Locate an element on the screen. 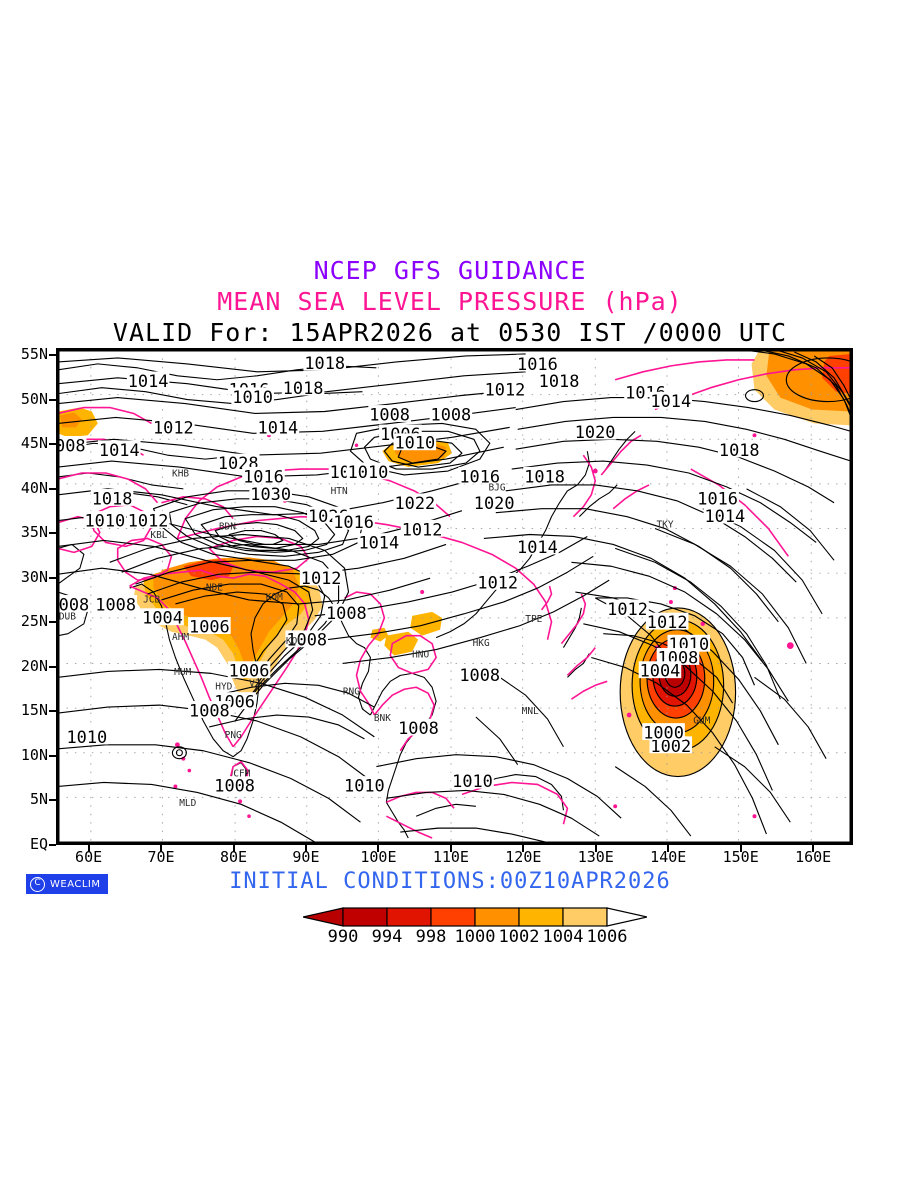 The image size is (900, 1200). city-label: GUM is located at coordinates (701, 721).